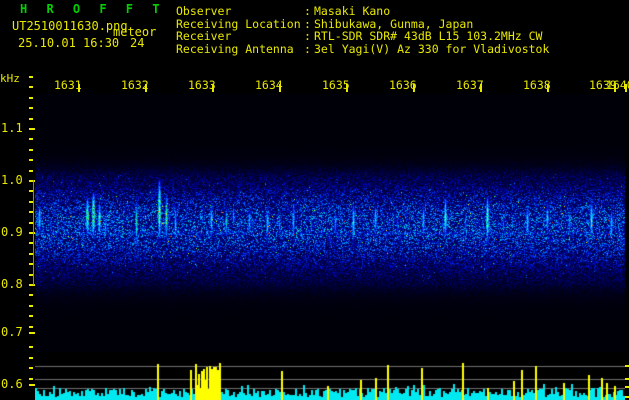 This screenshot has width=629, height=400. I want to click on metadata-row-observer: Observer: Masaki Kano, so click(362, 11).